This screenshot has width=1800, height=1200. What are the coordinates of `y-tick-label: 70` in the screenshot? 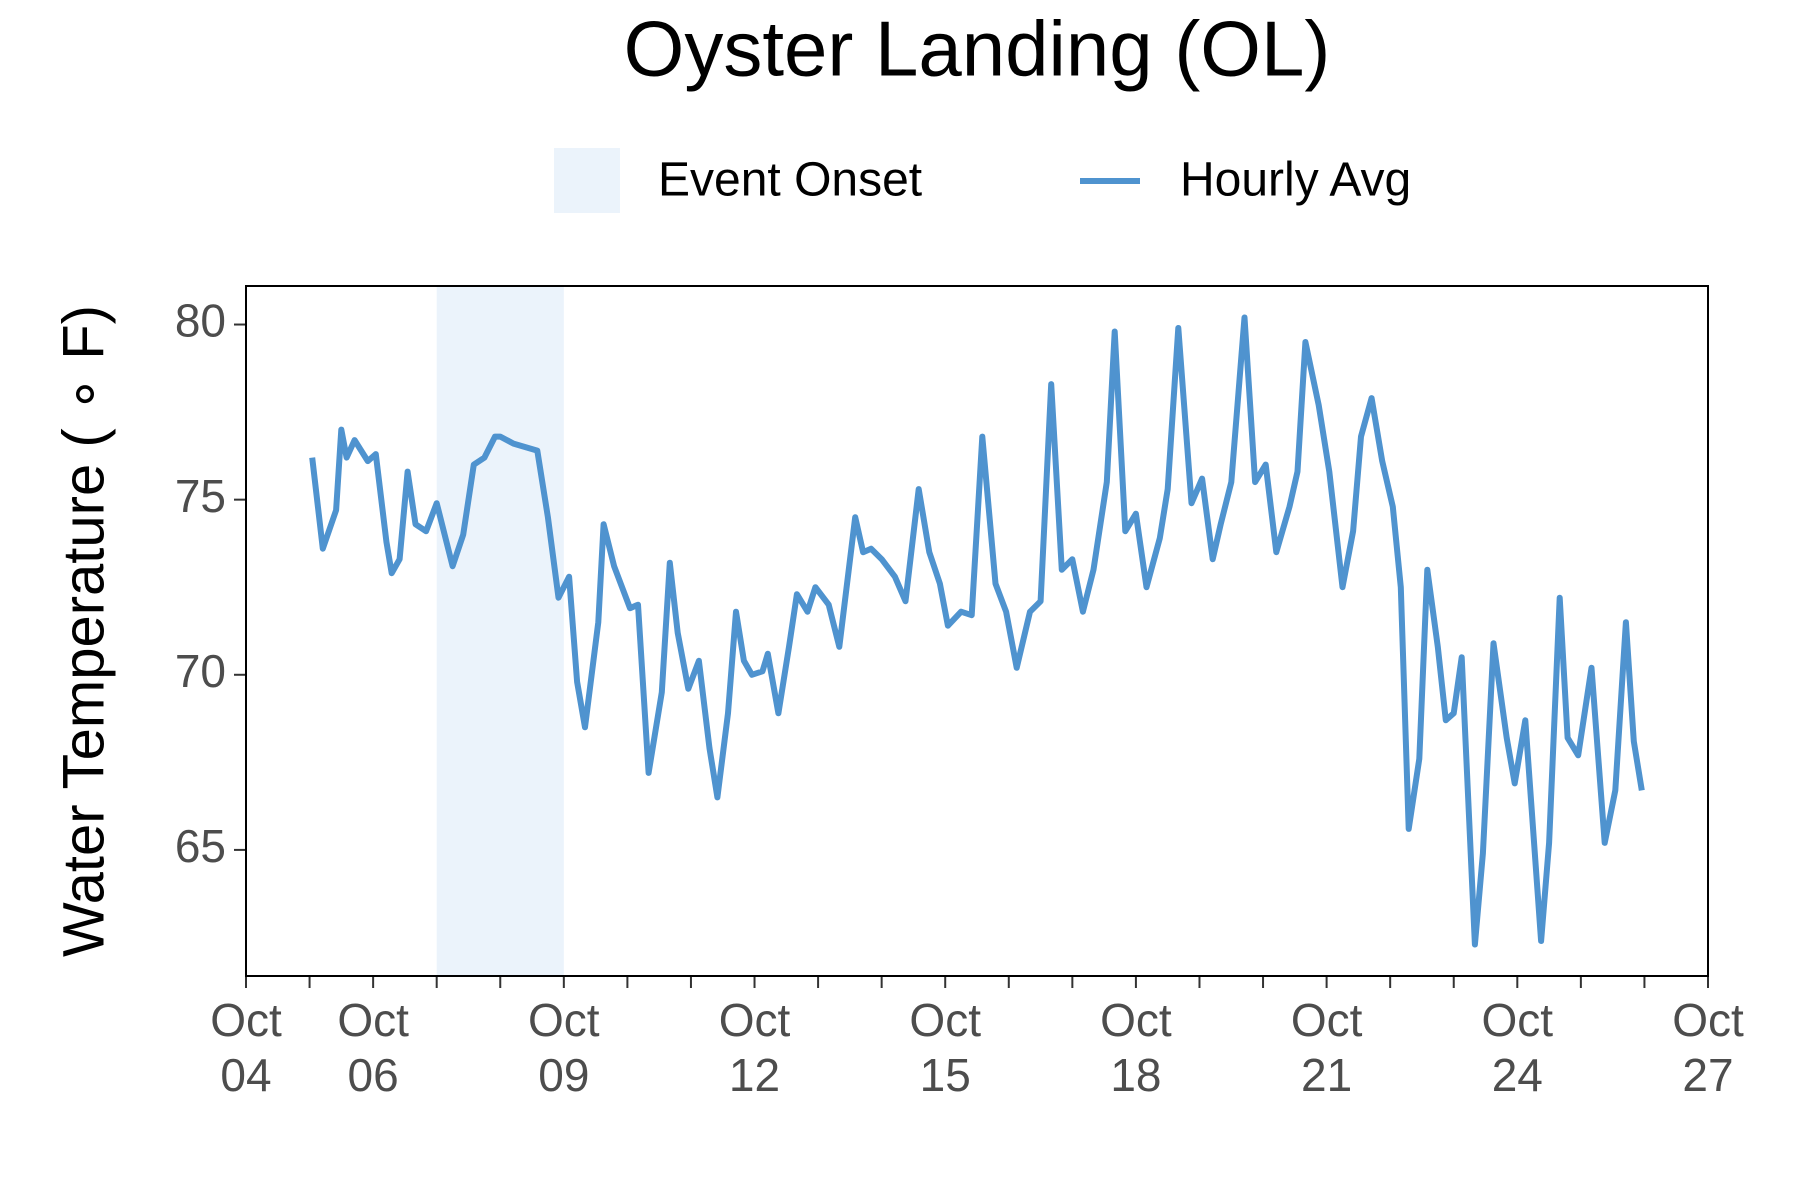 It's located at (200, 671).